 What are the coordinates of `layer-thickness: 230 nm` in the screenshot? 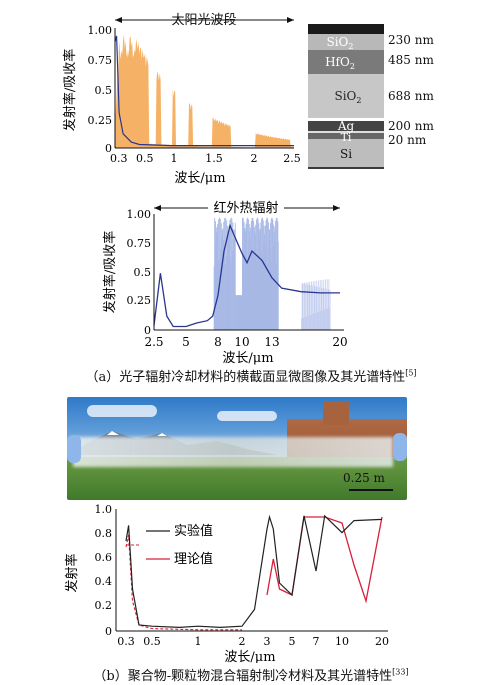 It's located at (411, 40).